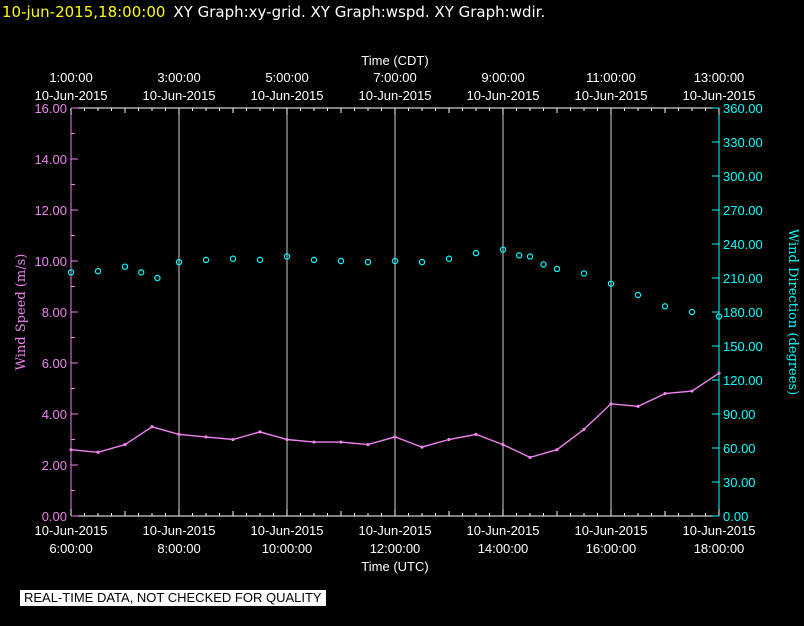 This screenshot has width=804, height=626. I want to click on y-right-tick-label: 180.00, so click(743, 312).